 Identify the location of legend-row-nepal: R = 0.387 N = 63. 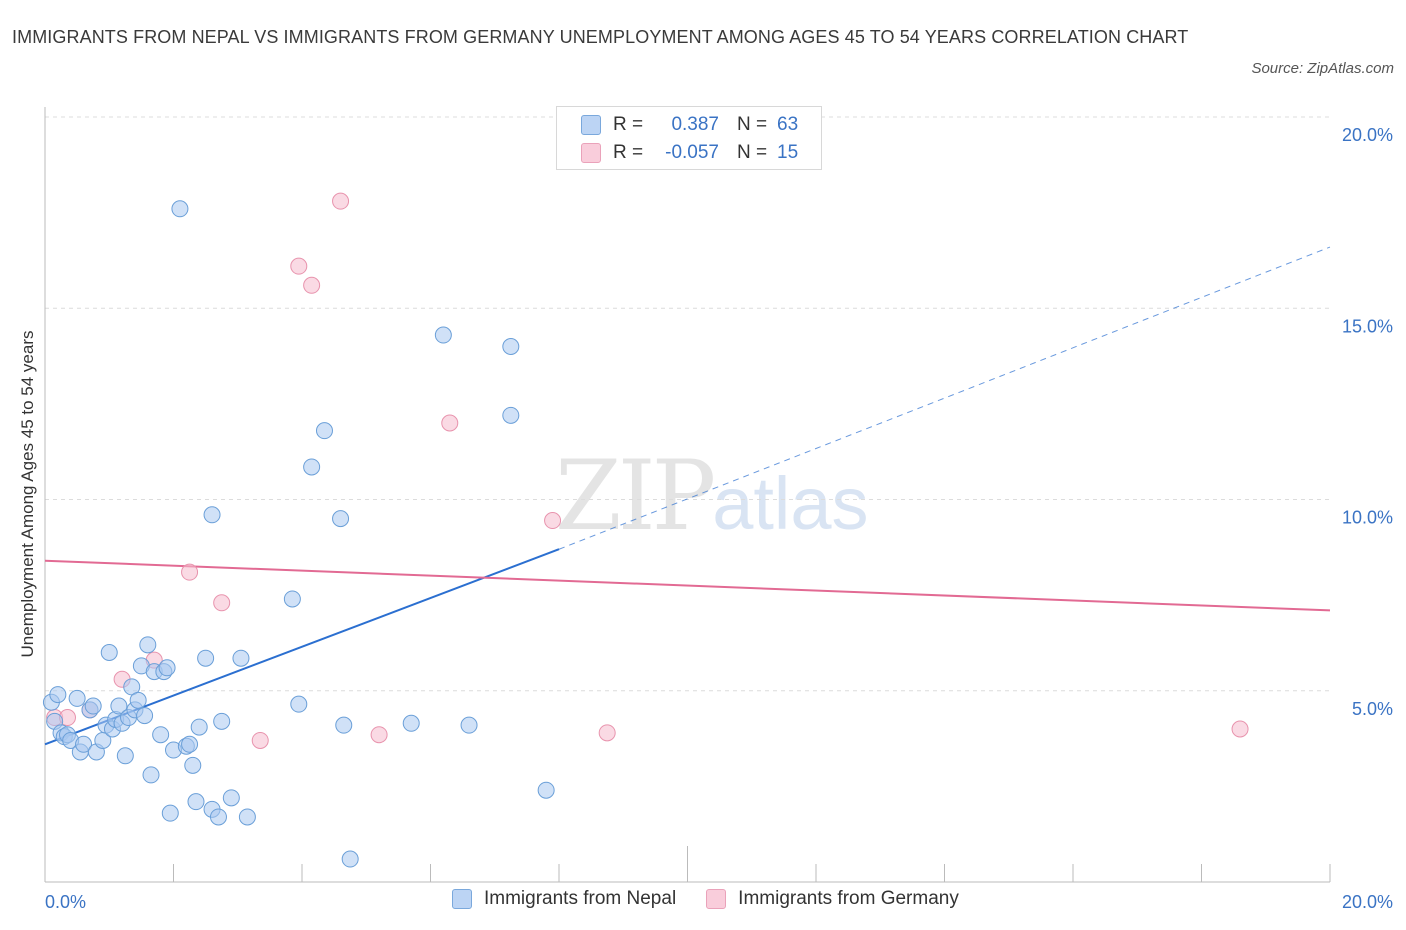
(689, 125).